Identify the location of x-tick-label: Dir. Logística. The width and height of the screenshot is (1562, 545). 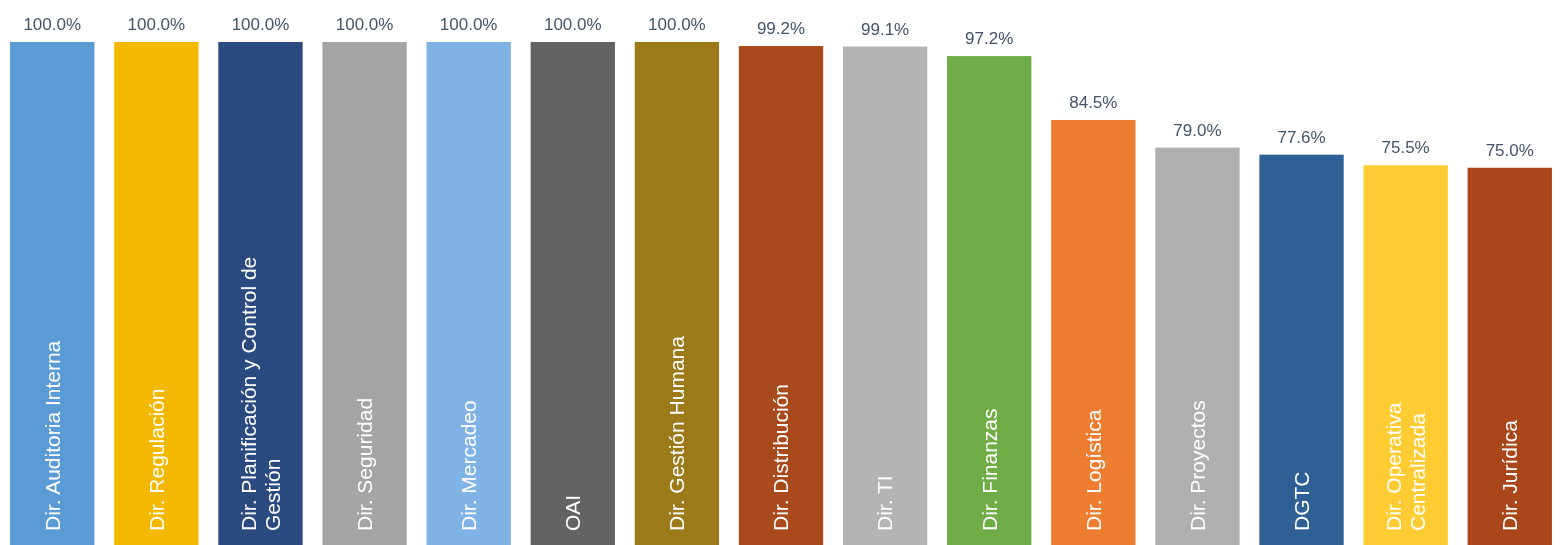
(1093, 470).